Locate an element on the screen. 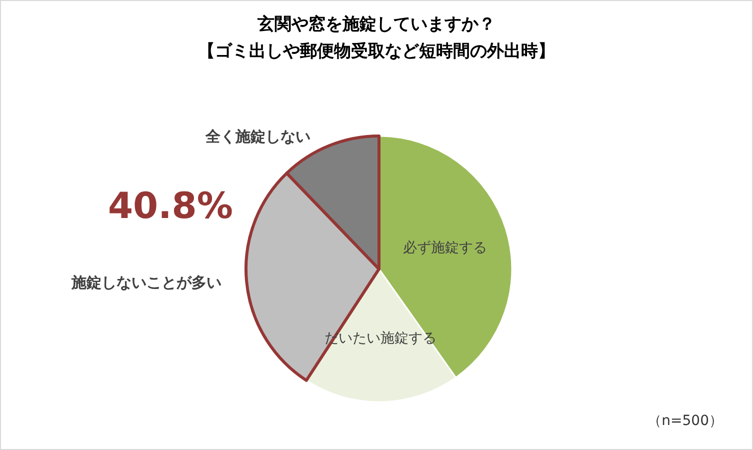  chart-title: 玄関や窓を施錠していますか？ is located at coordinates (376, 24).